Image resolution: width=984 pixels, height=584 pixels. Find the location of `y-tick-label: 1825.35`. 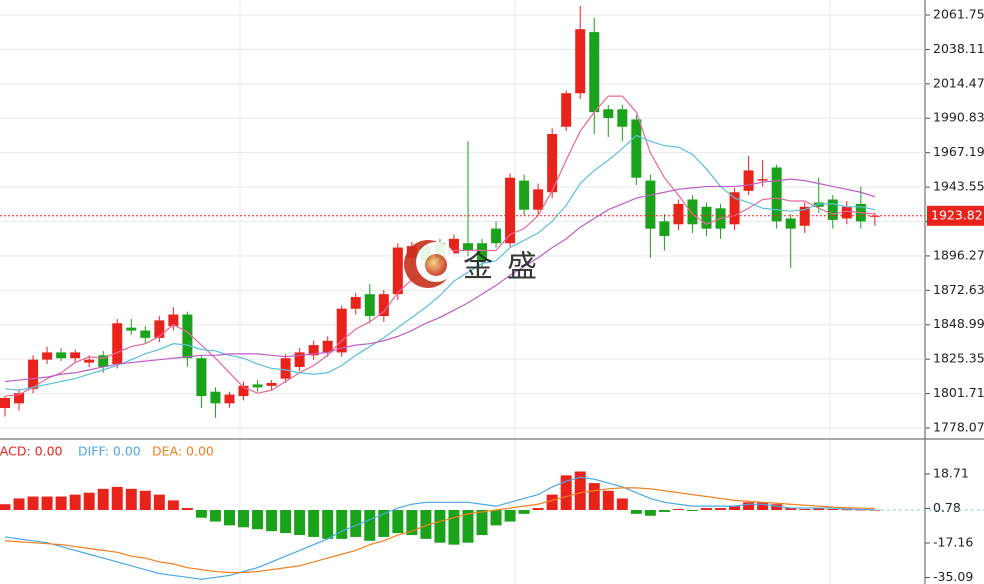

y-tick-label: 1825.35 is located at coordinates (958, 358).